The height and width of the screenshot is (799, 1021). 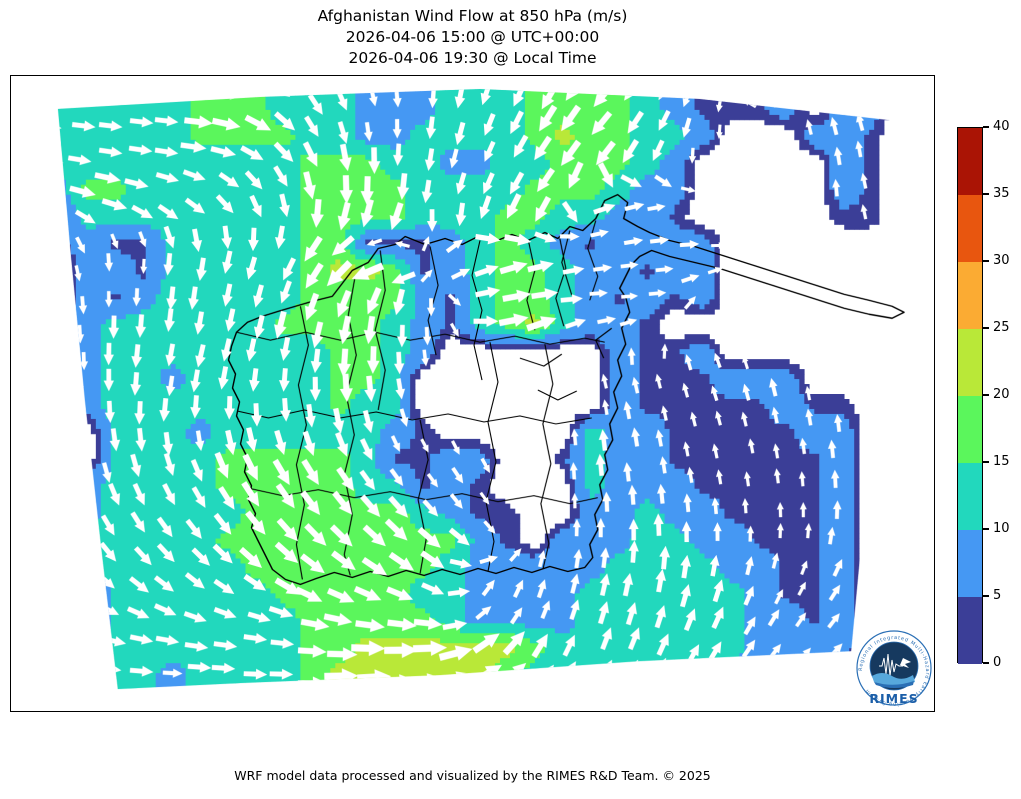 What do you see at coordinates (472, 16) in the screenshot?
I see `chart-title: Afghanistan Wind Flow at 850 hPa (m/s)` at bounding box center [472, 16].